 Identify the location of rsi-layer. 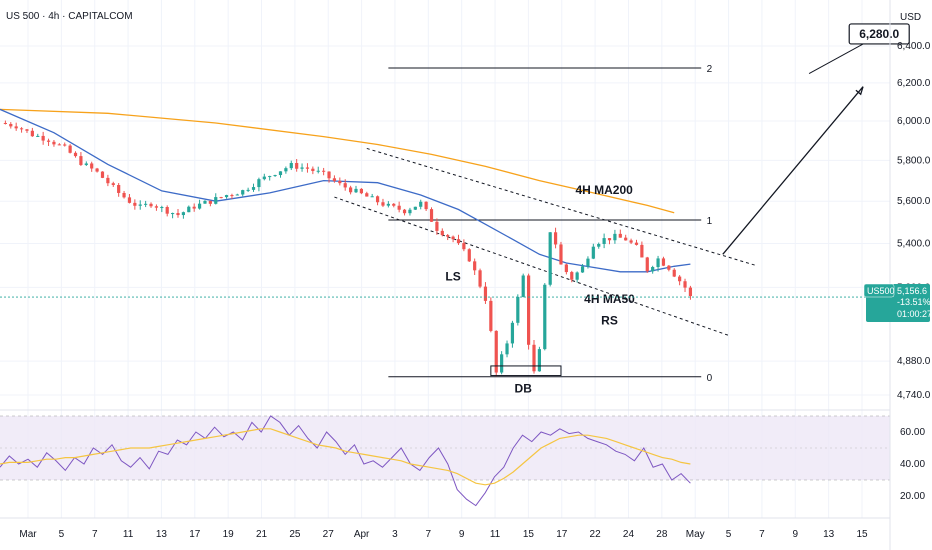
(345, 461).